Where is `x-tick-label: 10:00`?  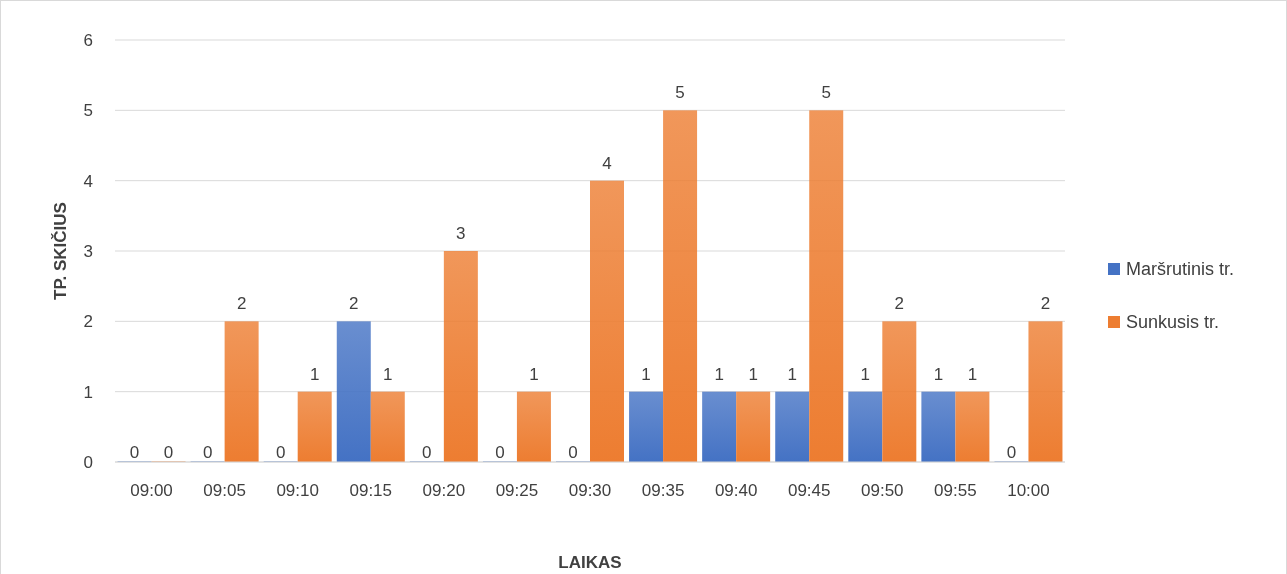
x-tick-label: 10:00 is located at coordinates (1028, 490).